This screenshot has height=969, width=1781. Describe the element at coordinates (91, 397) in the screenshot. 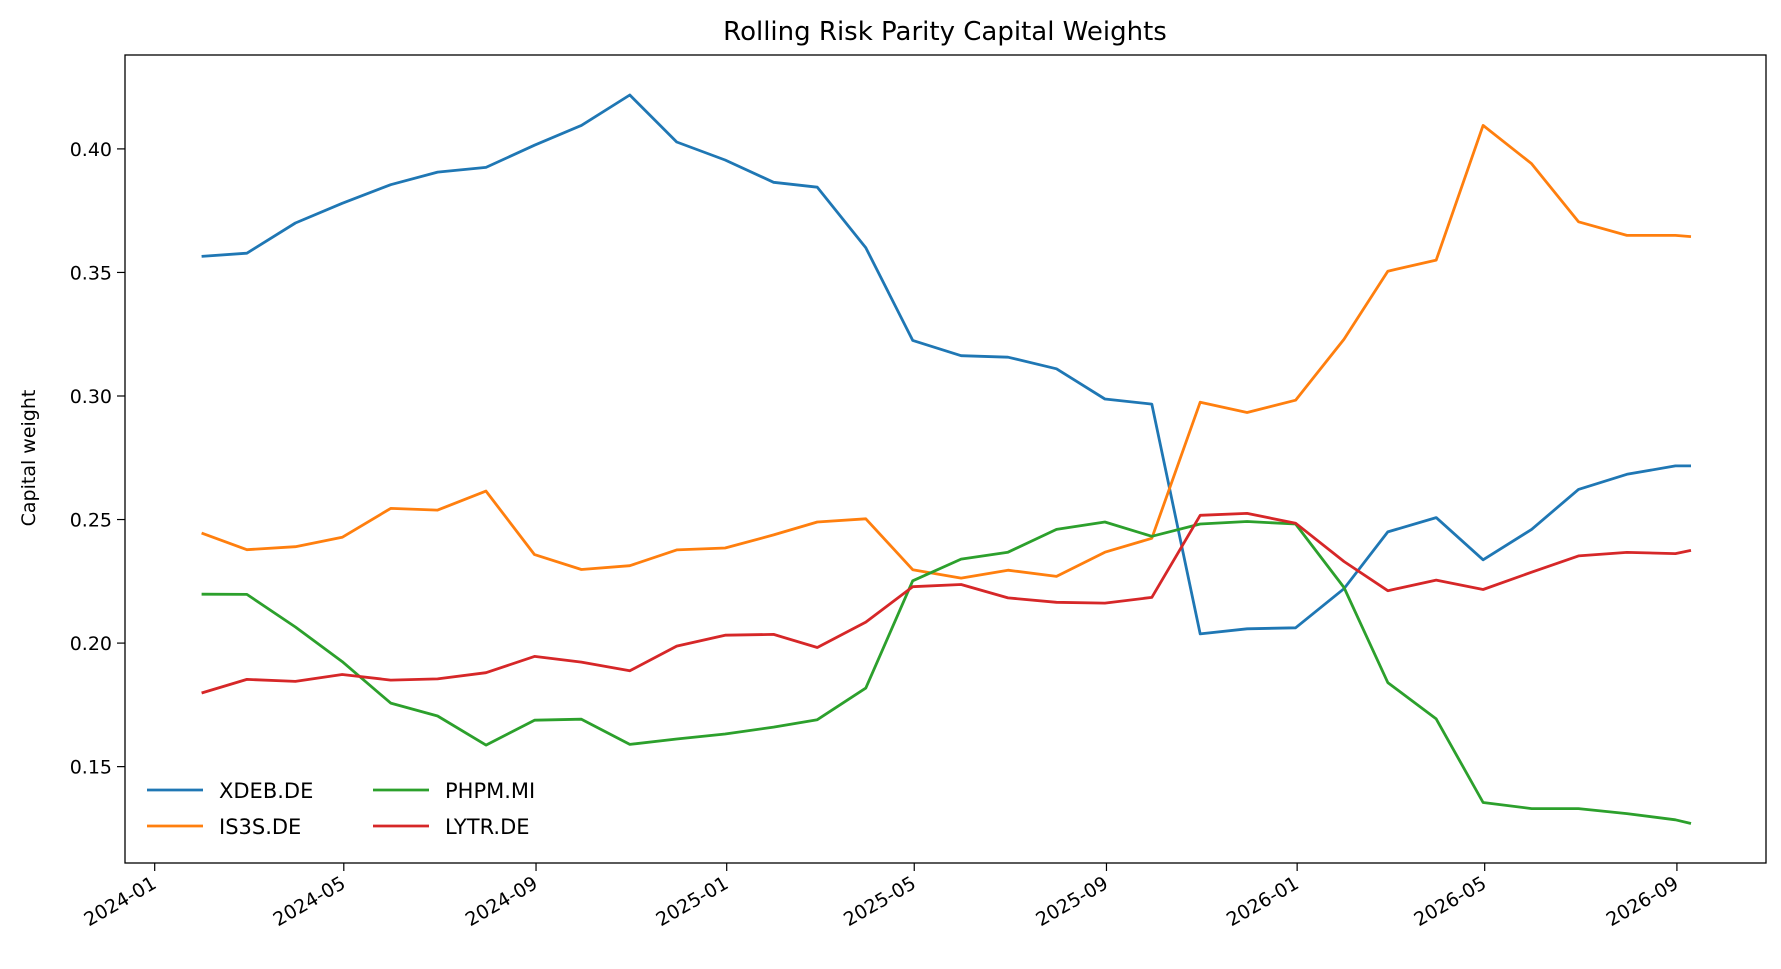

I see `y-tick-label: 0.30` at that location.